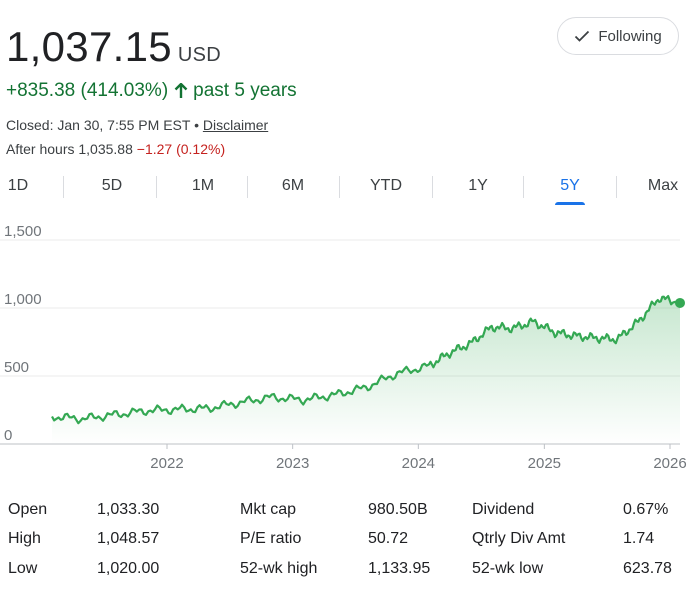 The height and width of the screenshot is (593, 692). What do you see at coordinates (128, 509) in the screenshot?
I see `stat-value: 1,033.30` at bounding box center [128, 509].